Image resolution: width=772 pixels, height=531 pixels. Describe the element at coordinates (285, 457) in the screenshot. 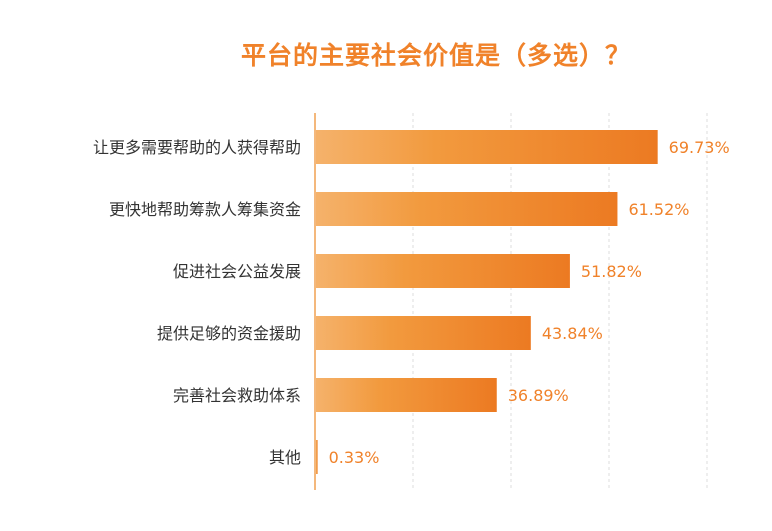

I see `category-label: 其他` at that location.